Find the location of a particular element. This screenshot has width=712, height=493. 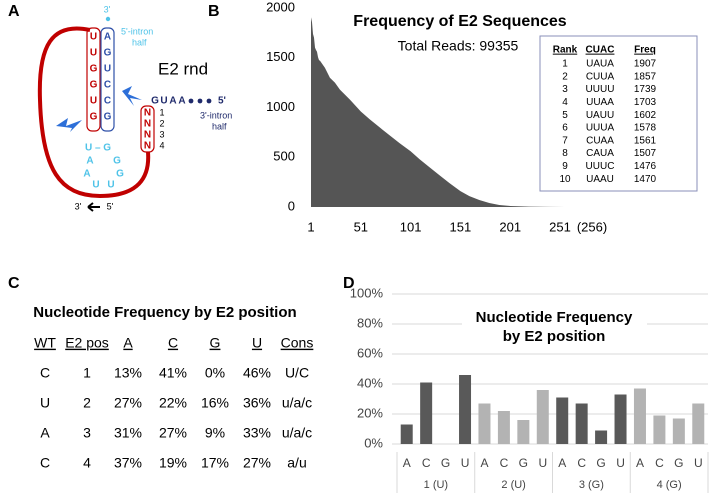

inset-cell: UUUC is located at coordinates (600, 166).